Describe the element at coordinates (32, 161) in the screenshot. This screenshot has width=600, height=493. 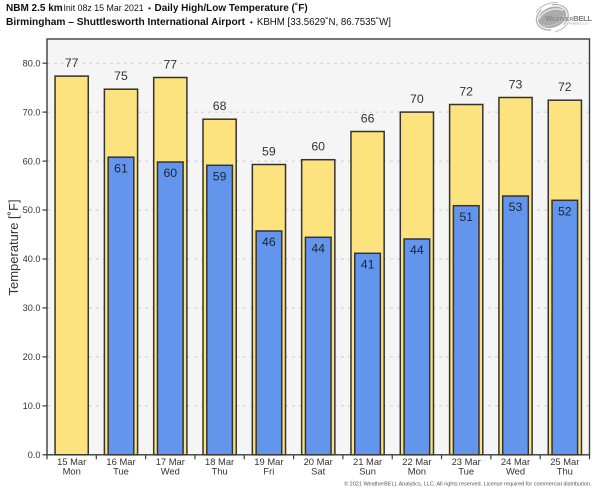
I see `svg-text: 60.0` at that location.